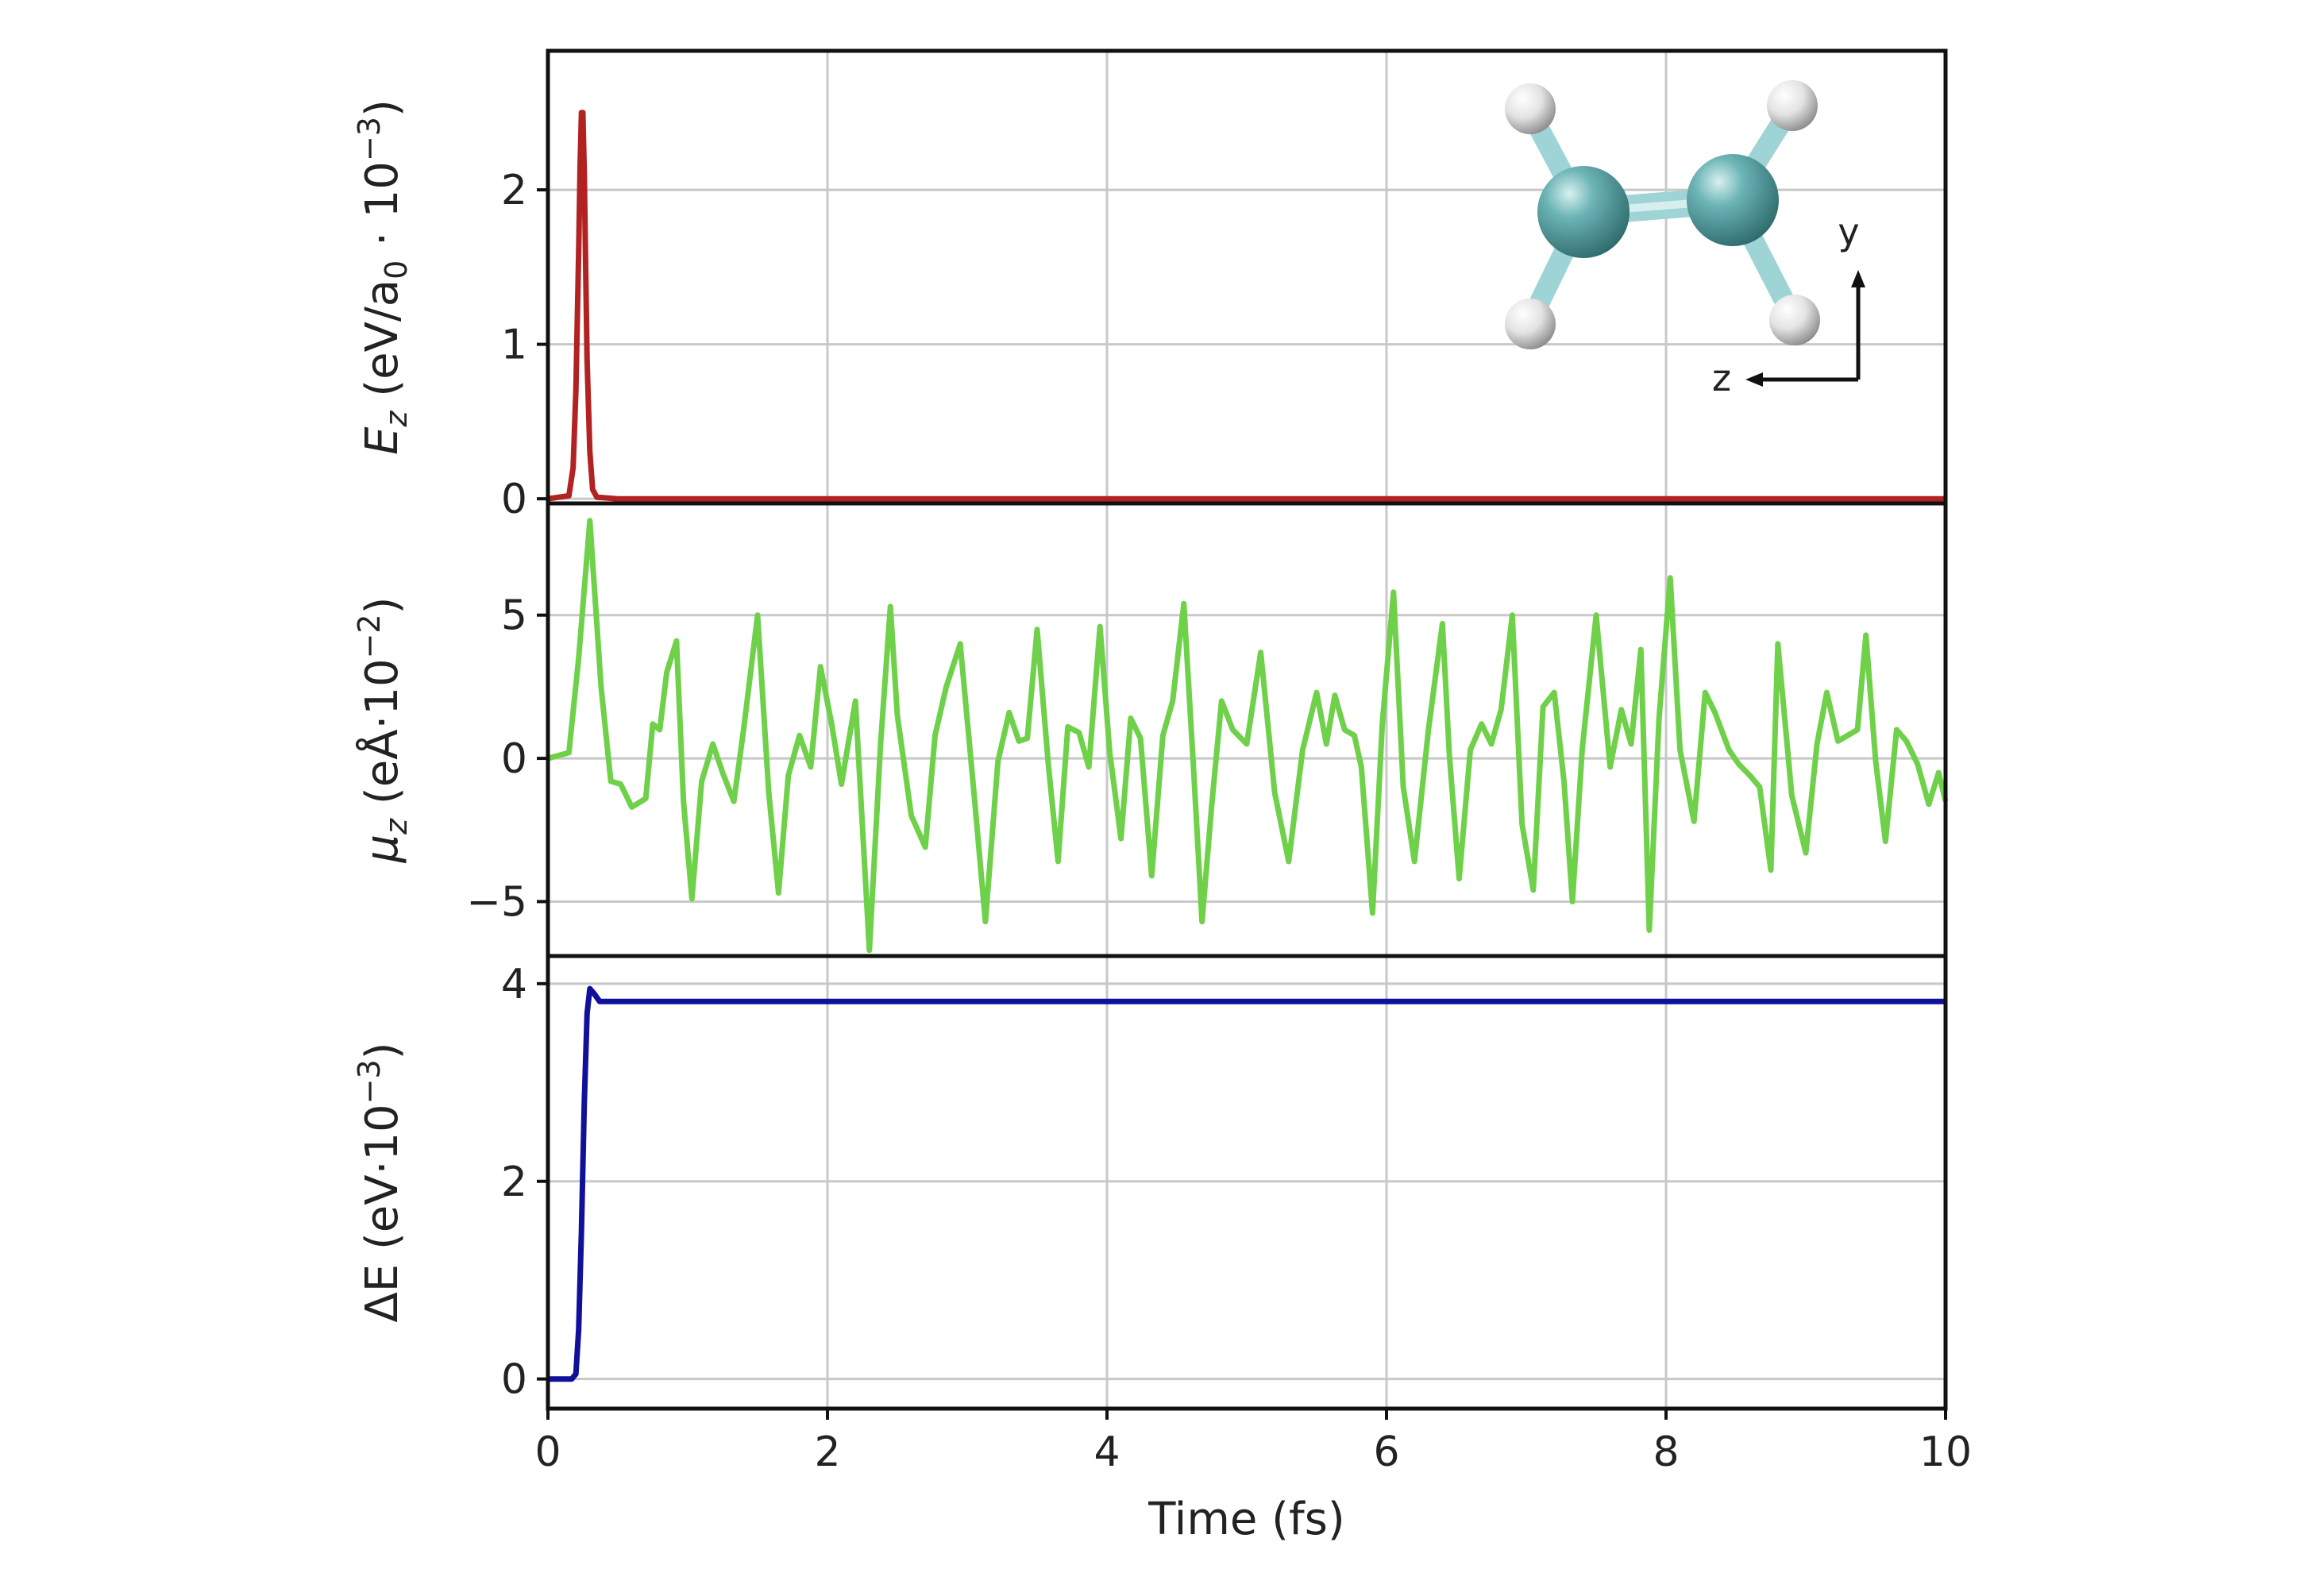 Image resolution: width=2318 pixels, height=1596 pixels. Describe the element at coordinates (1666, 1452) in the screenshot. I see `x-tick-label: 8` at that location.